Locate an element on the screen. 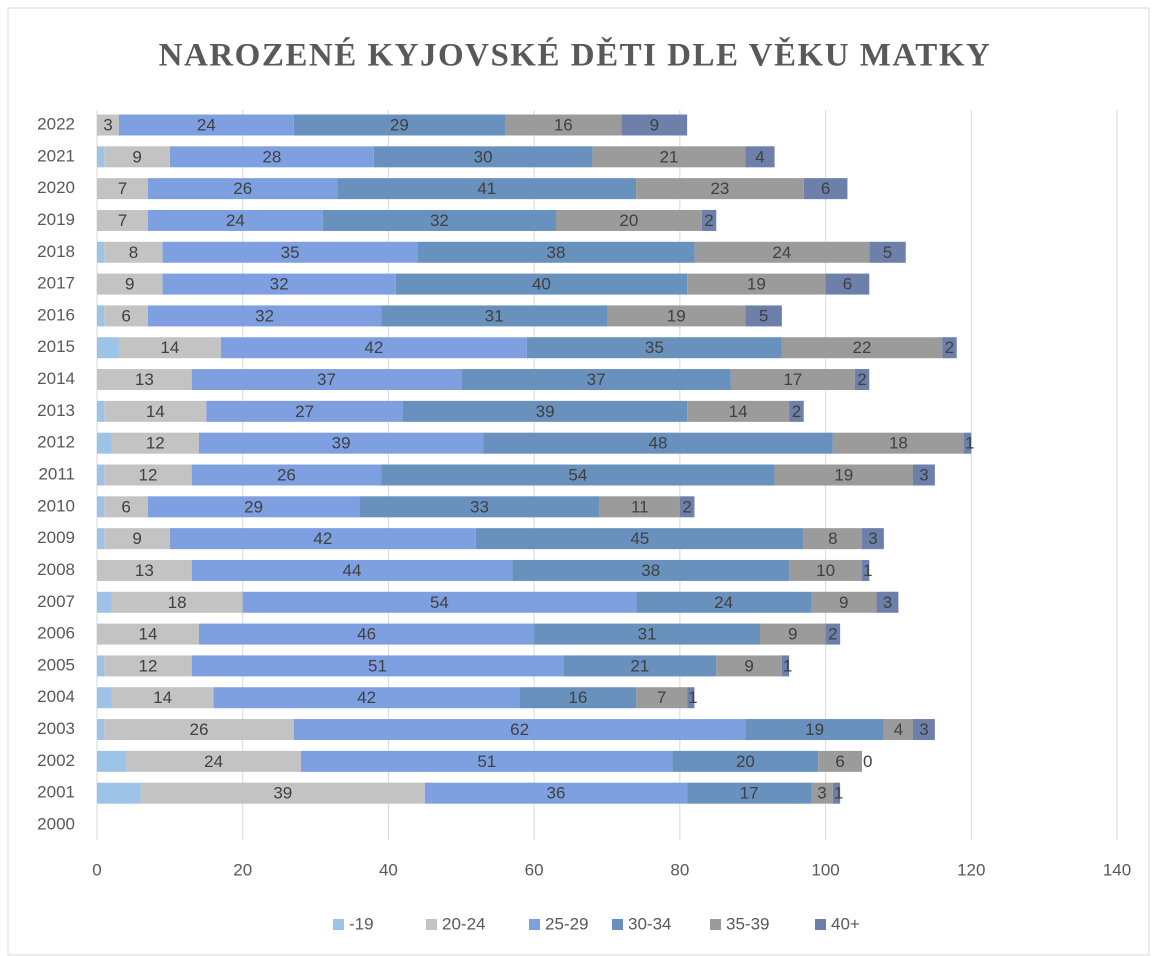 The width and height of the screenshot is (1157, 956). y-tick-label: 2014 is located at coordinates (56, 378).